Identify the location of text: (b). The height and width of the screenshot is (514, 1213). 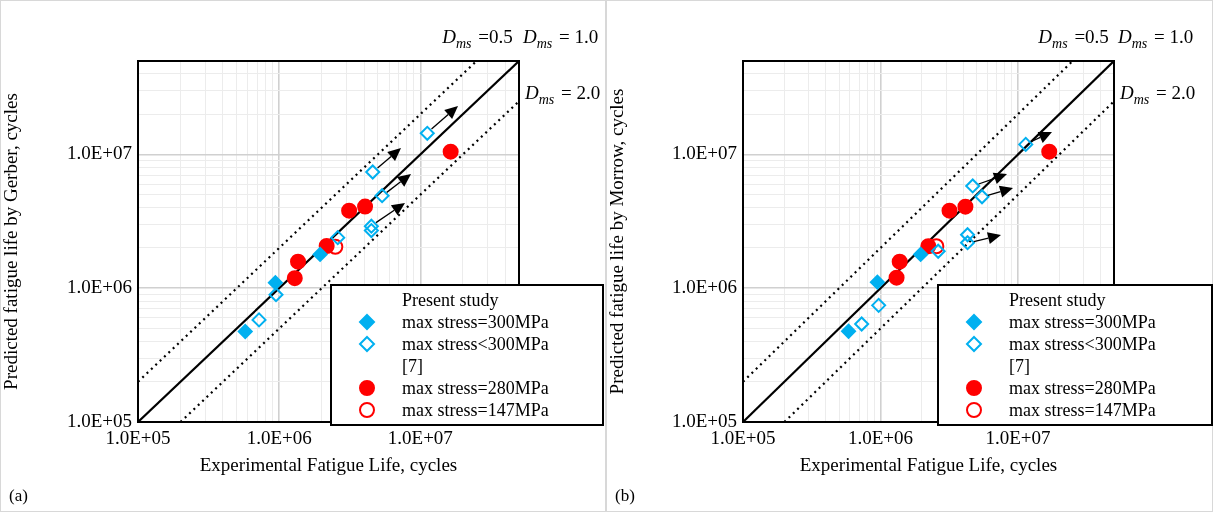
(625, 495).